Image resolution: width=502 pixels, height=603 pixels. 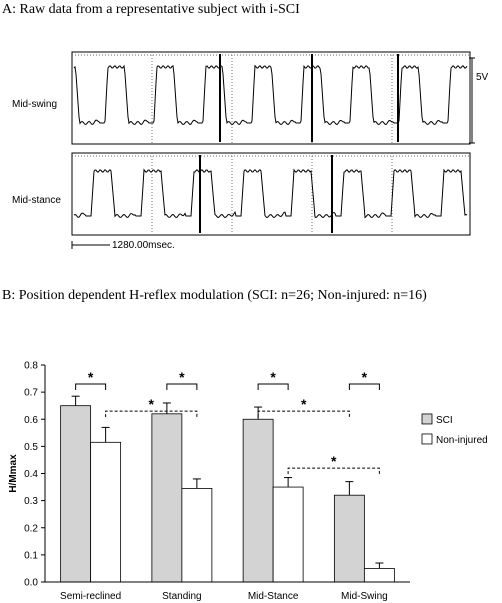 I want to click on x-category-label: Semi-reclined, so click(x=90, y=596).